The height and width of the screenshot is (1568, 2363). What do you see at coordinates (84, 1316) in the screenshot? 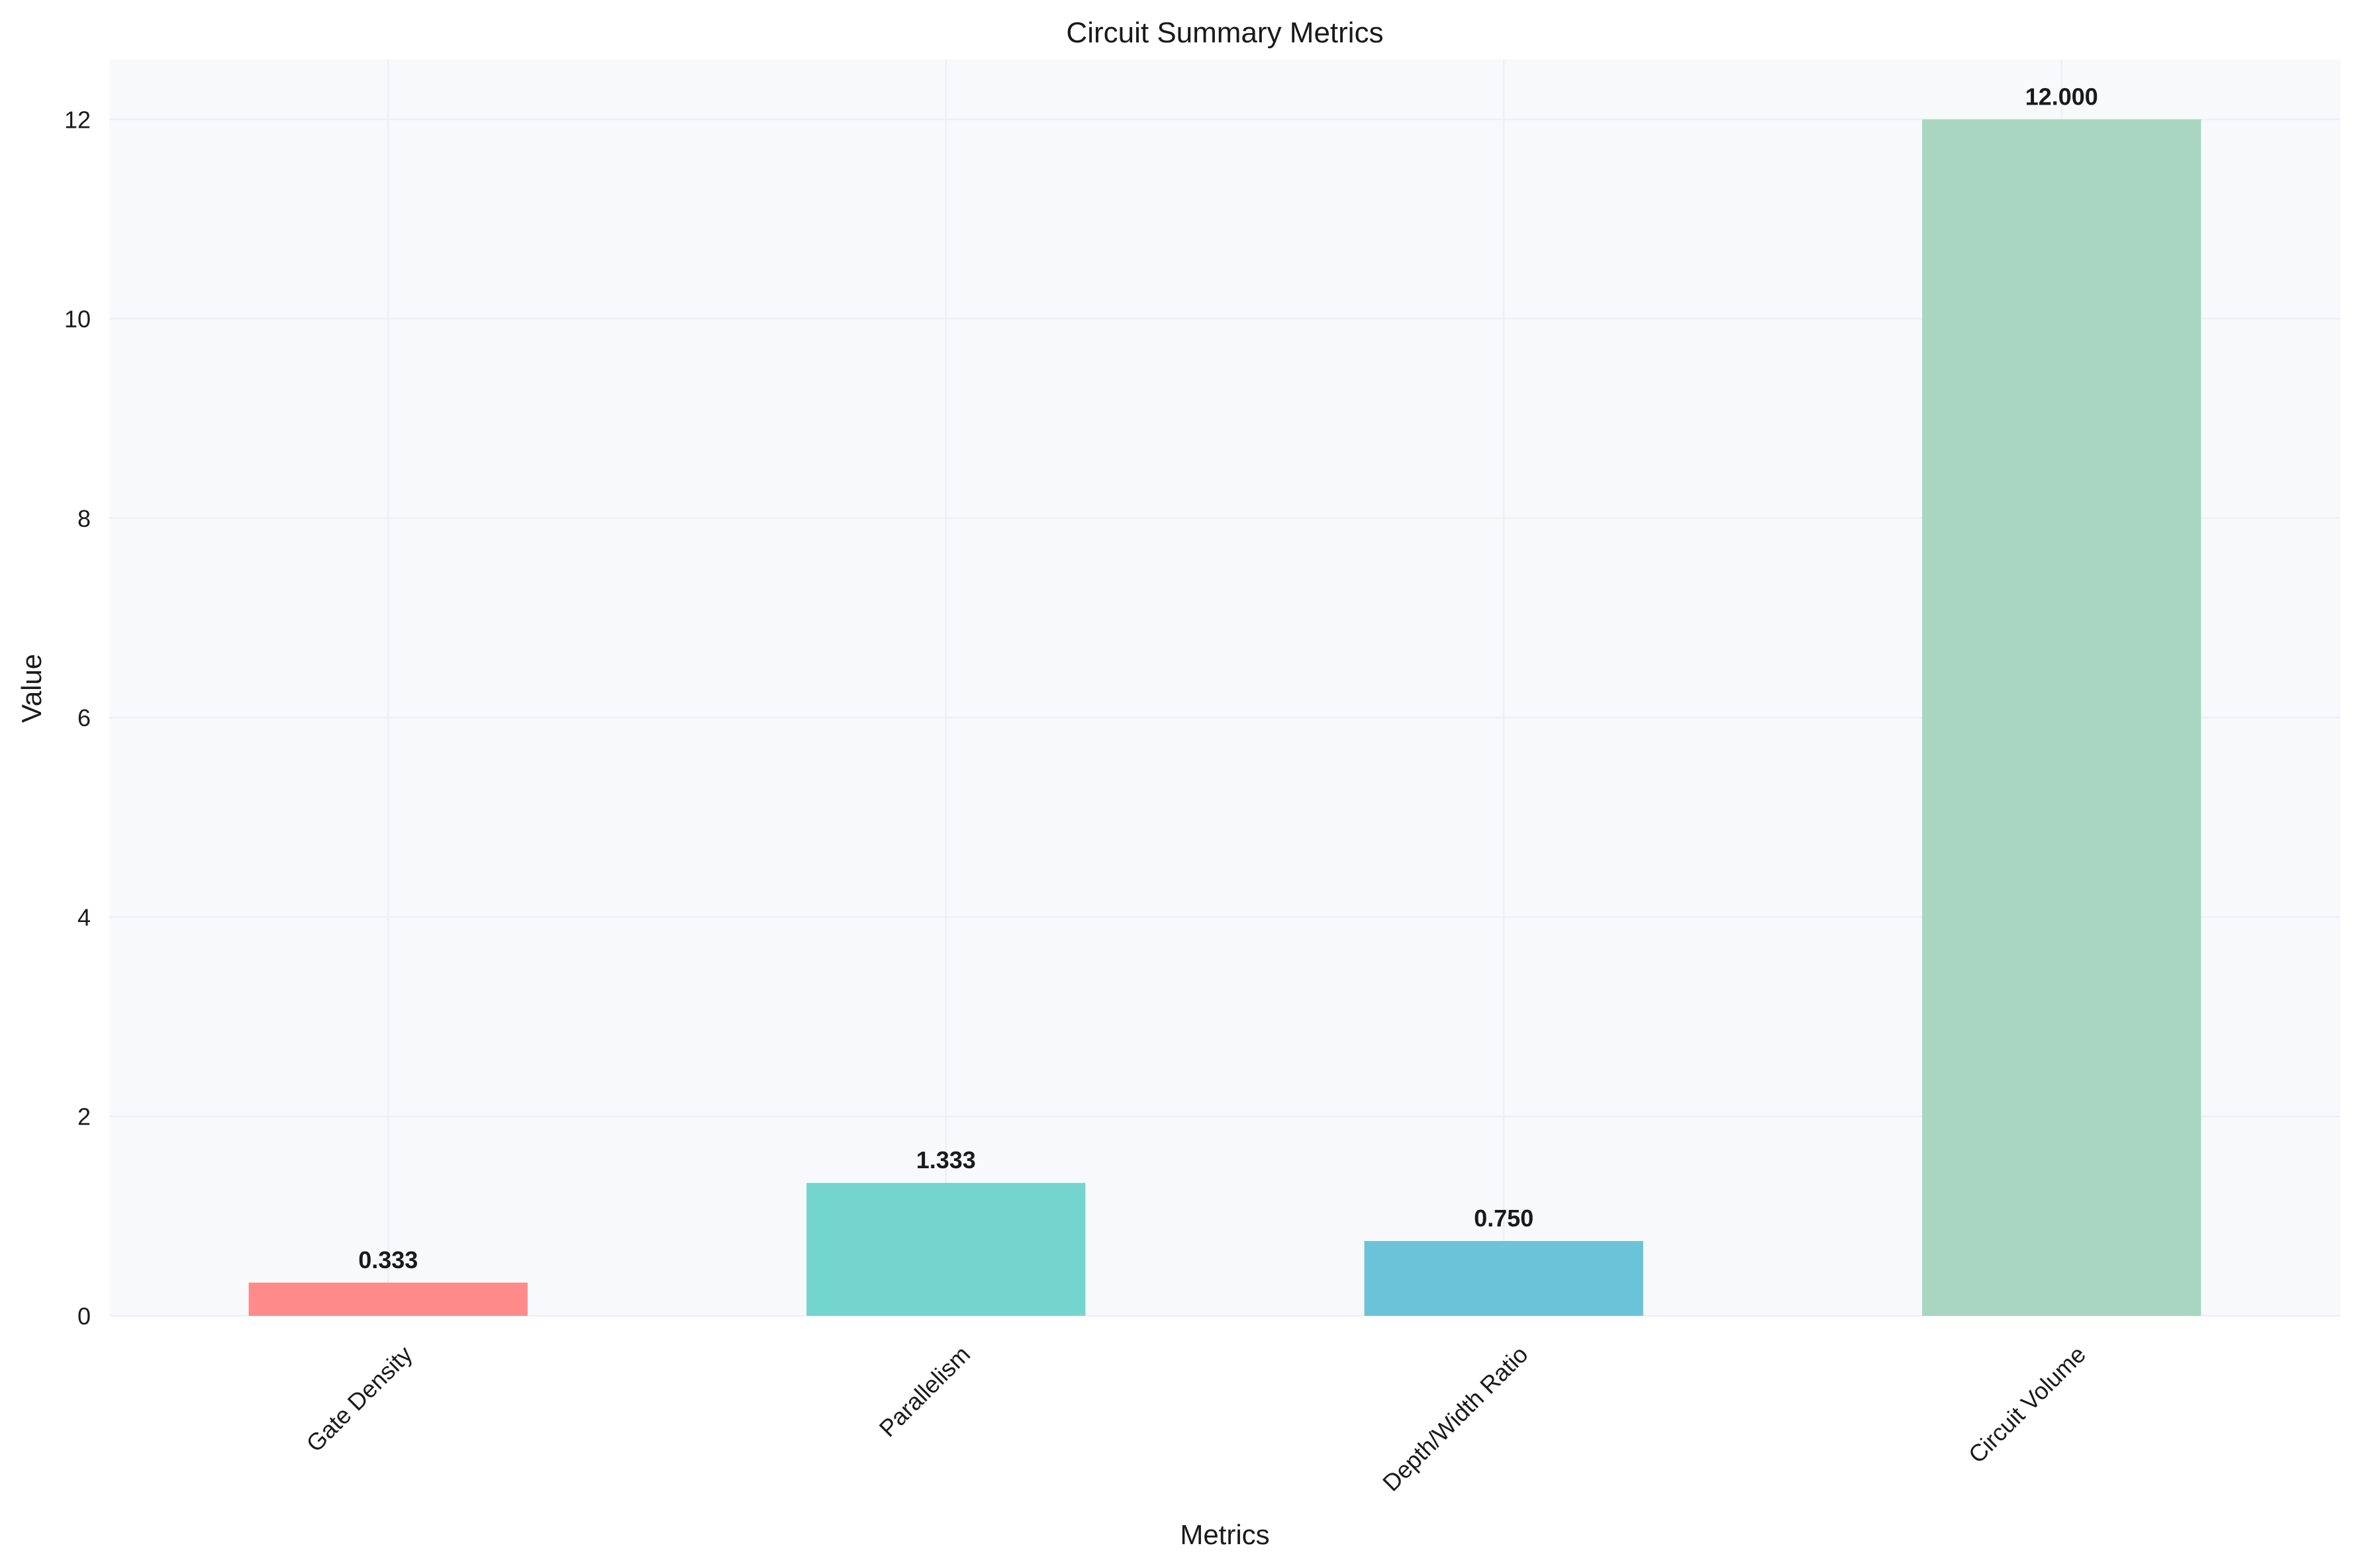
I see `y-tick-label: 0` at bounding box center [84, 1316].